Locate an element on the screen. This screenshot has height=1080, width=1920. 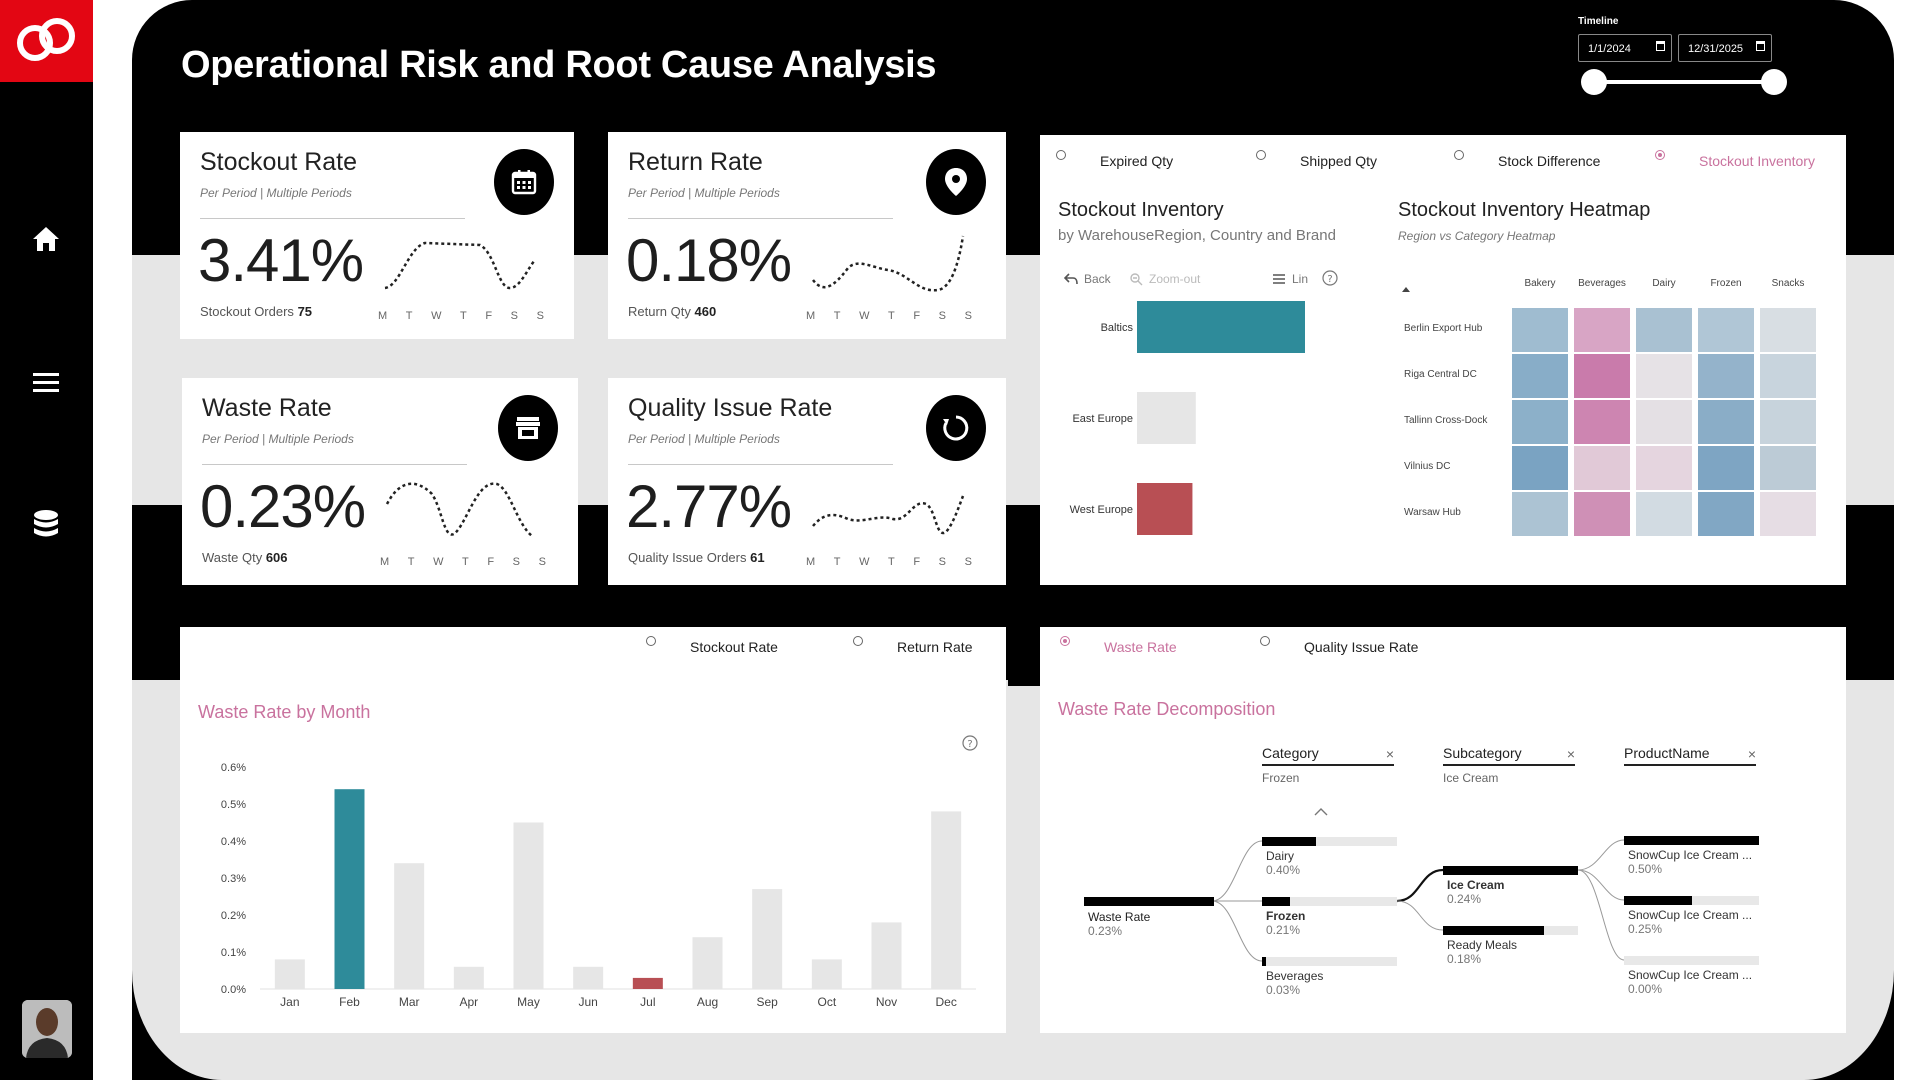
x-tick-label: Nov is located at coordinates (886, 1002).